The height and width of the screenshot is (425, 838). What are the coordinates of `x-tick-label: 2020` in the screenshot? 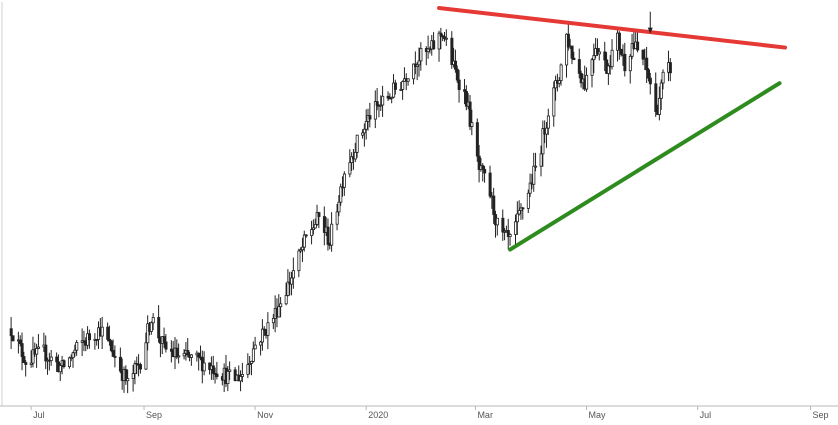 It's located at (378, 415).